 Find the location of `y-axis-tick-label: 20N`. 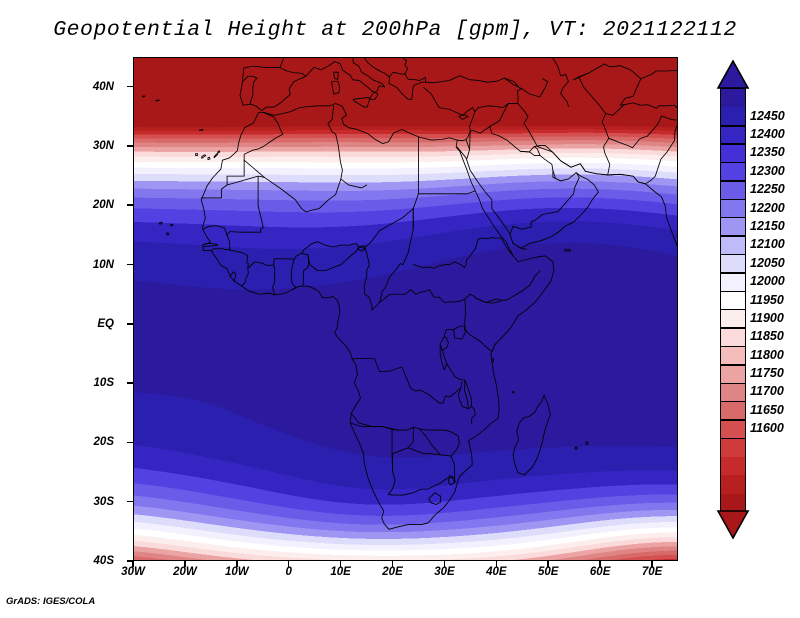

y-axis-tick-label: 20N is located at coordinates (103, 205).